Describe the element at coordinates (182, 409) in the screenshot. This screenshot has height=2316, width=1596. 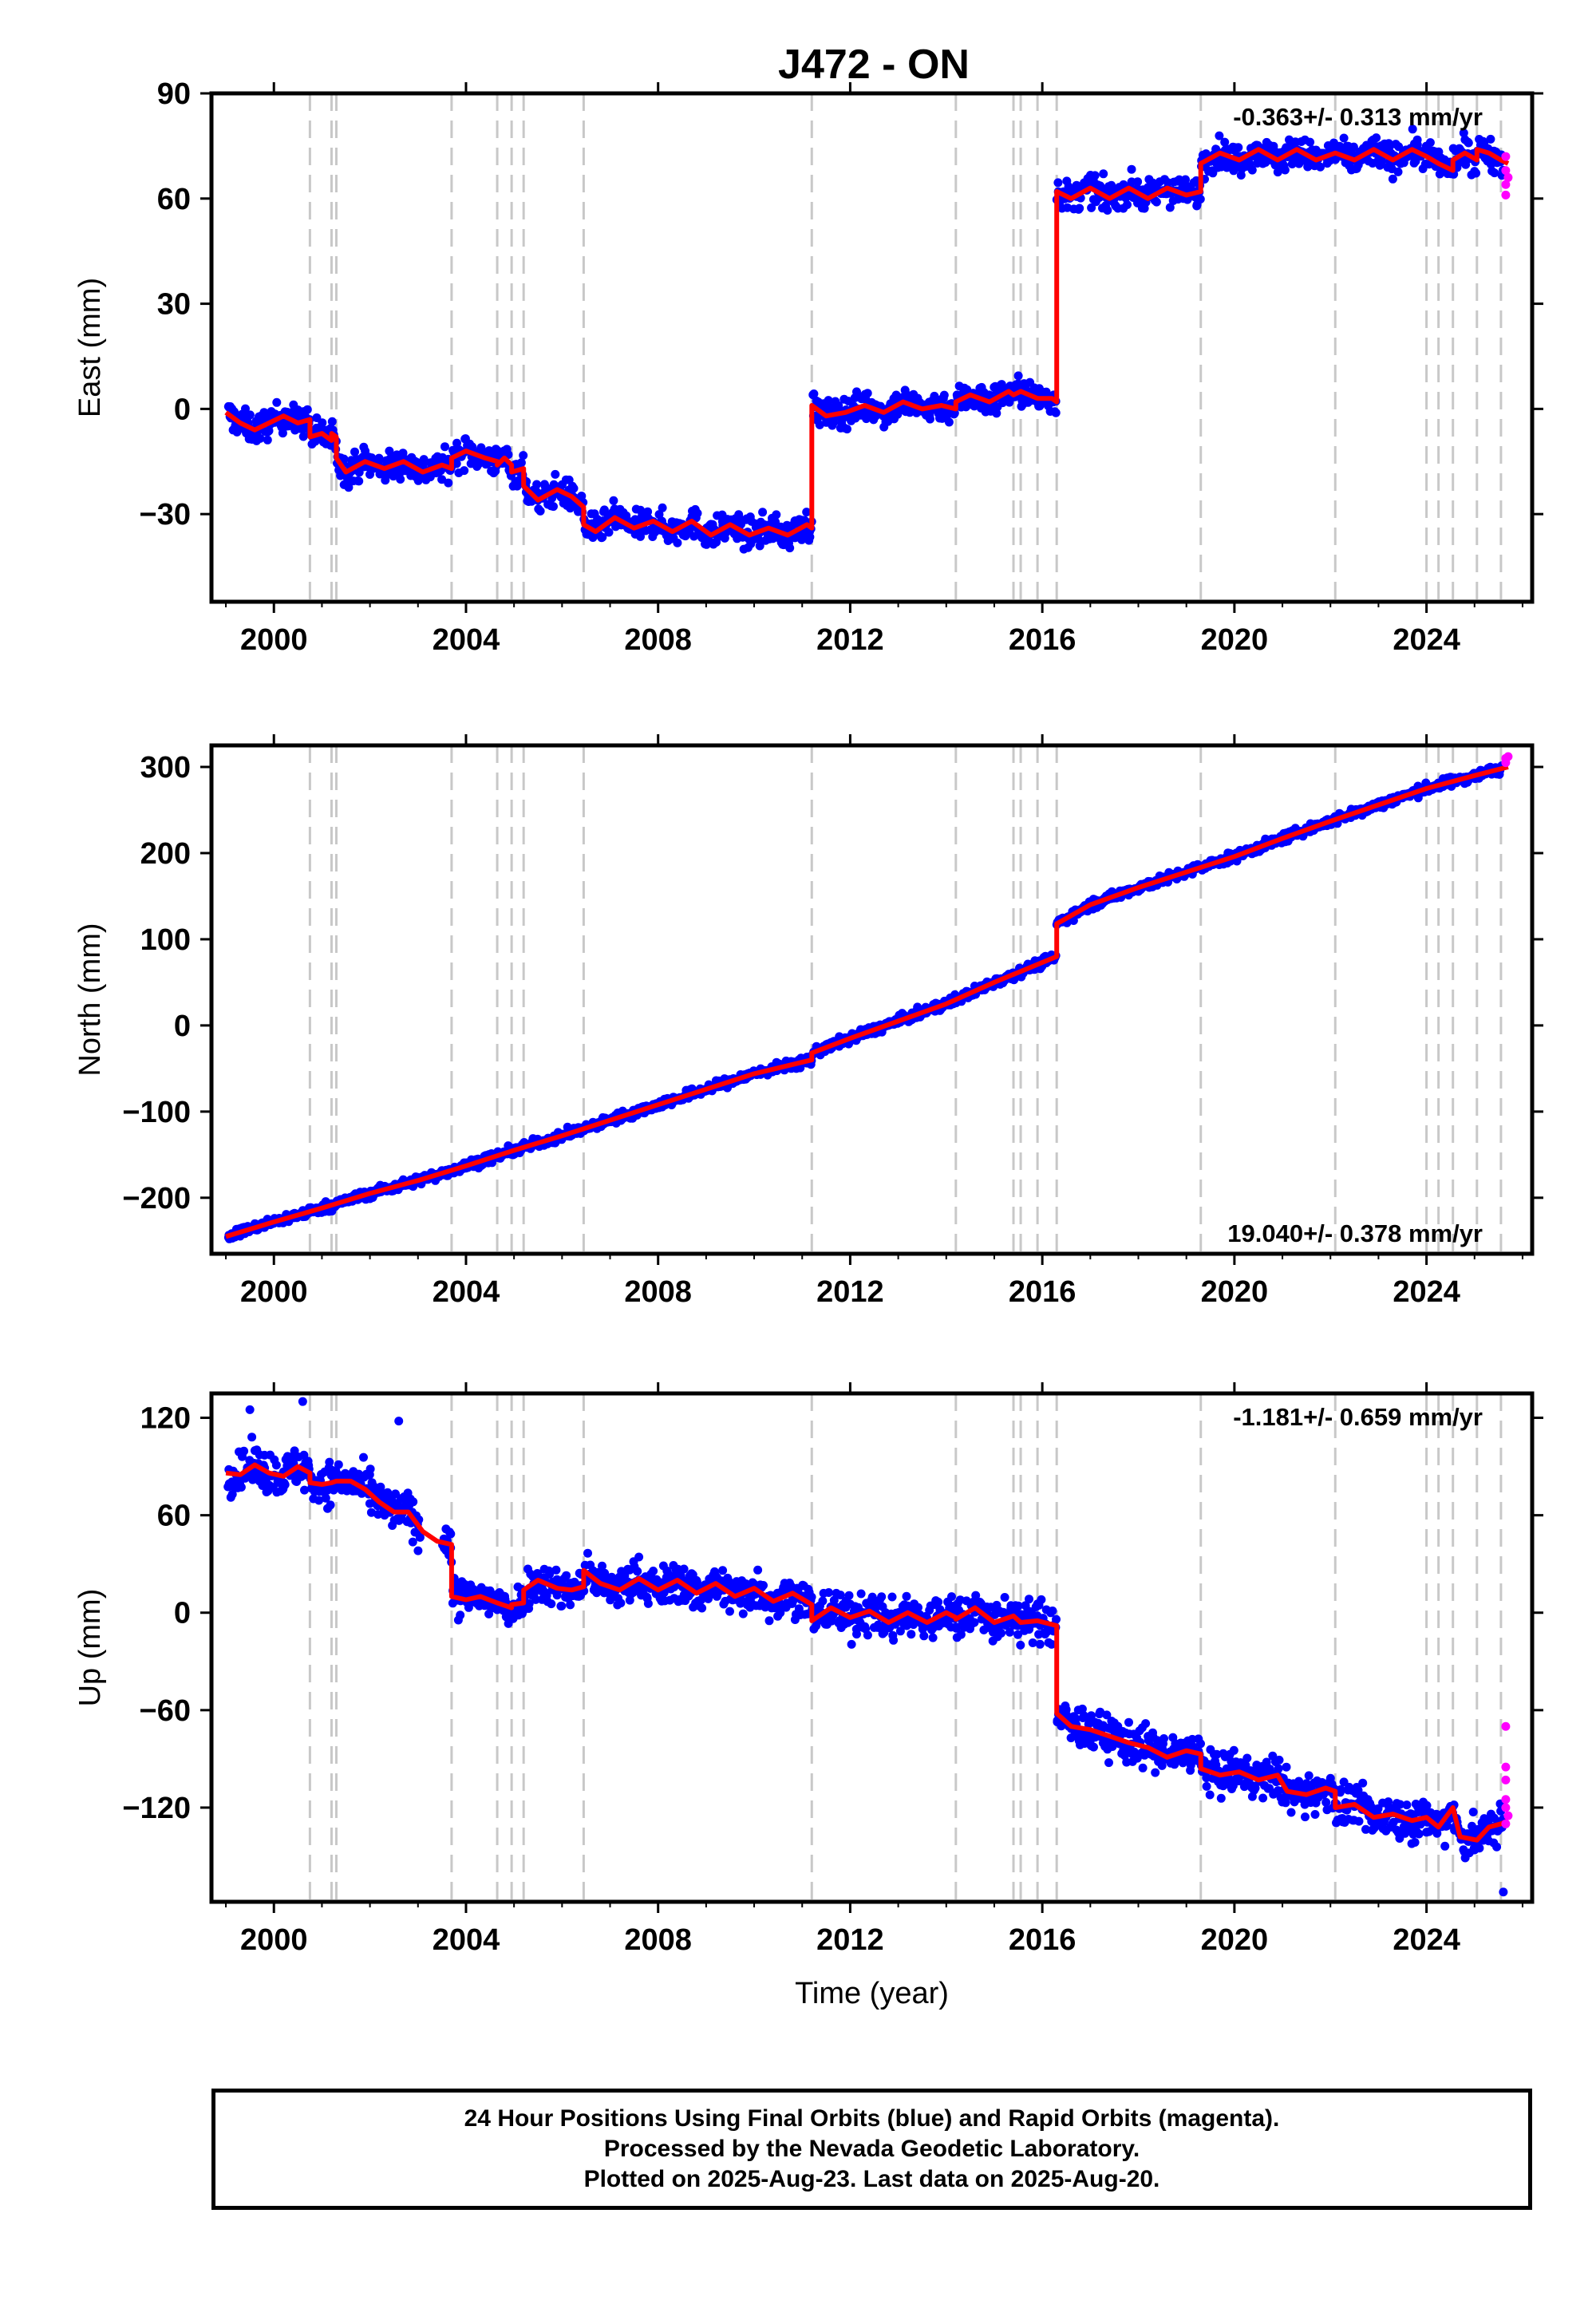
I see `y-tick-label: 0` at that location.